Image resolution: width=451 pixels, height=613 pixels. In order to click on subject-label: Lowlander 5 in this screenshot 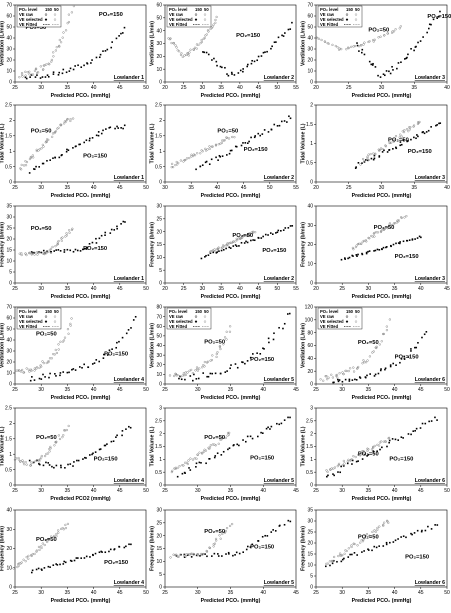, I will do `click(279, 481)`.